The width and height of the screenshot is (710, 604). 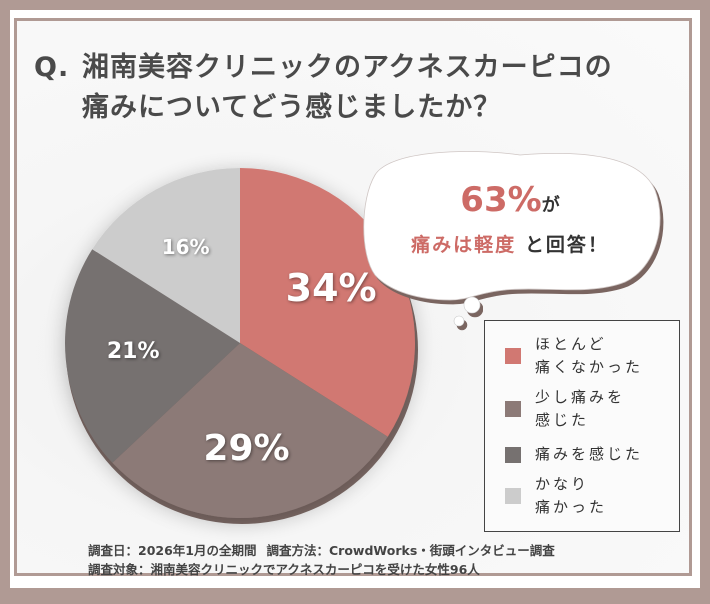 What do you see at coordinates (589, 454) in the screenshot?
I see `legend-label: 痛みを感じた` at bounding box center [589, 454].